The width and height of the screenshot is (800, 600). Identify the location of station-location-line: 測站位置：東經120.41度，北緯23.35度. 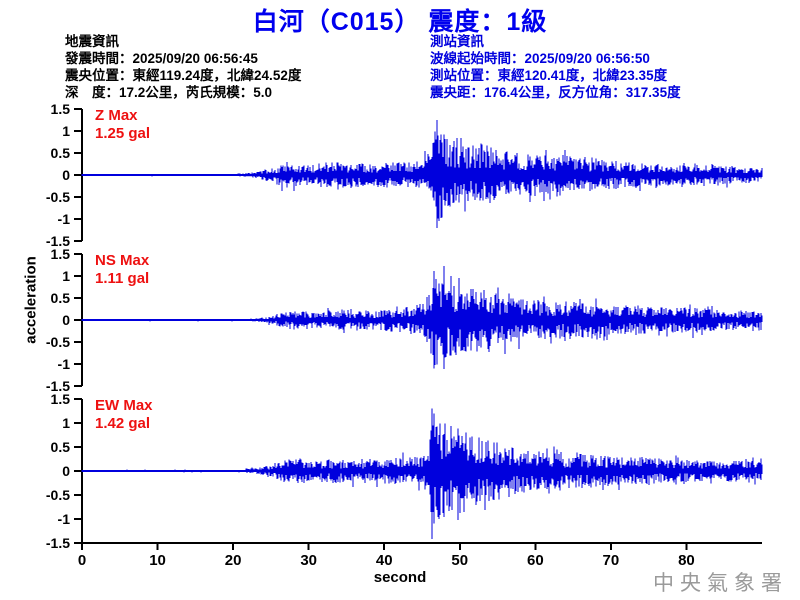
(549, 75).